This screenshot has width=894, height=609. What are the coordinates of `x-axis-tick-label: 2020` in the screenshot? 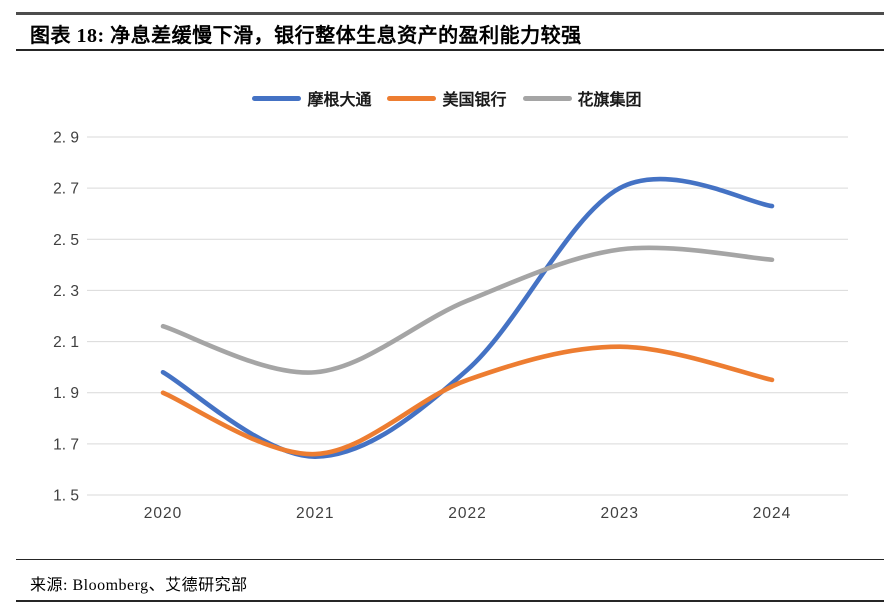 It's located at (163, 513).